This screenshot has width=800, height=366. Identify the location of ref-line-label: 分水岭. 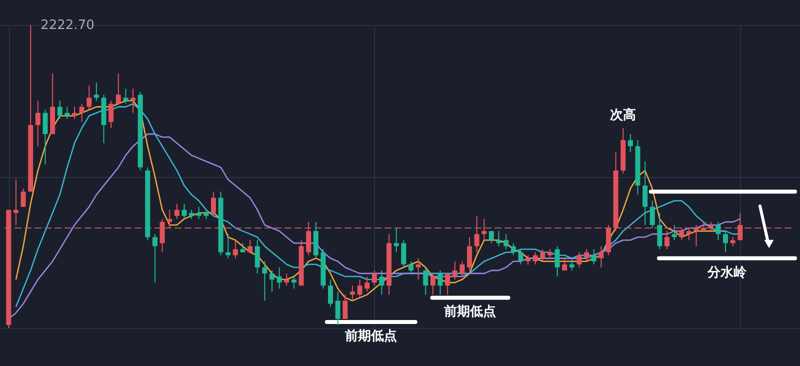
(727, 272).